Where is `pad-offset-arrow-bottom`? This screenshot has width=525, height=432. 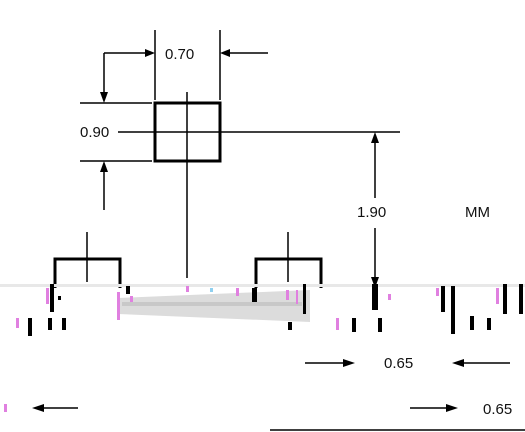
pad-offset-arrow-bottom is located at coordinates (375, 282).